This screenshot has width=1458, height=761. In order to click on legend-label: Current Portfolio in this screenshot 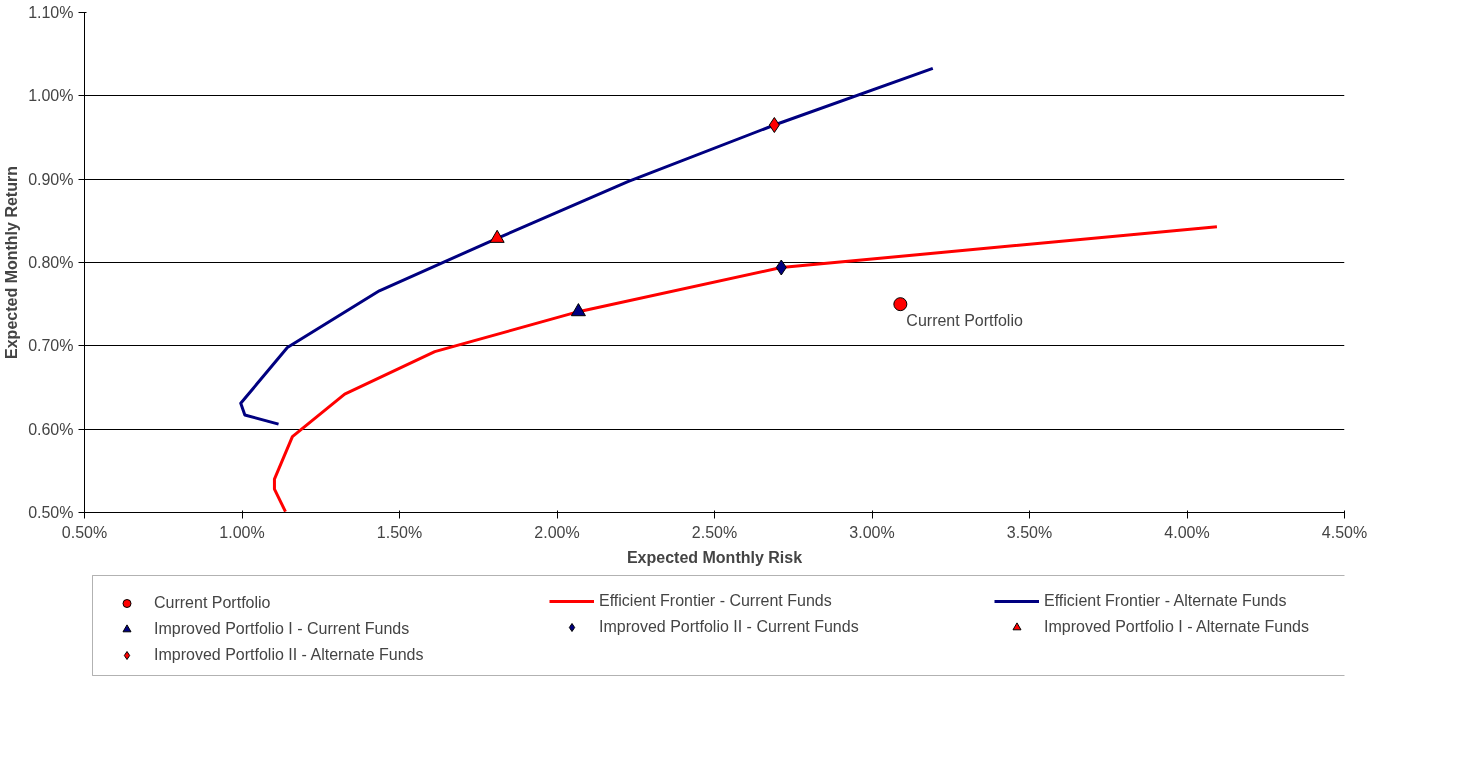, I will do `click(212, 603)`.